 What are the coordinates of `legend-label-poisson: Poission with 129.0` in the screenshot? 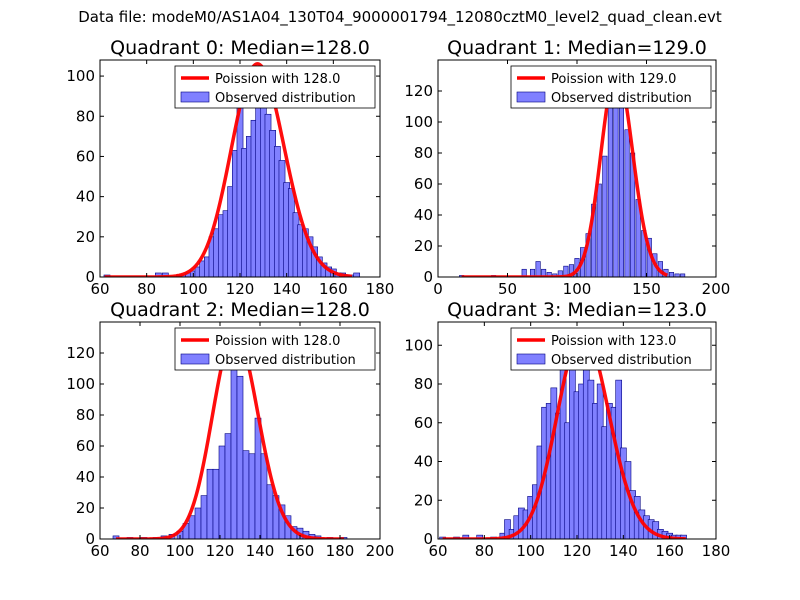 It's located at (613, 79).